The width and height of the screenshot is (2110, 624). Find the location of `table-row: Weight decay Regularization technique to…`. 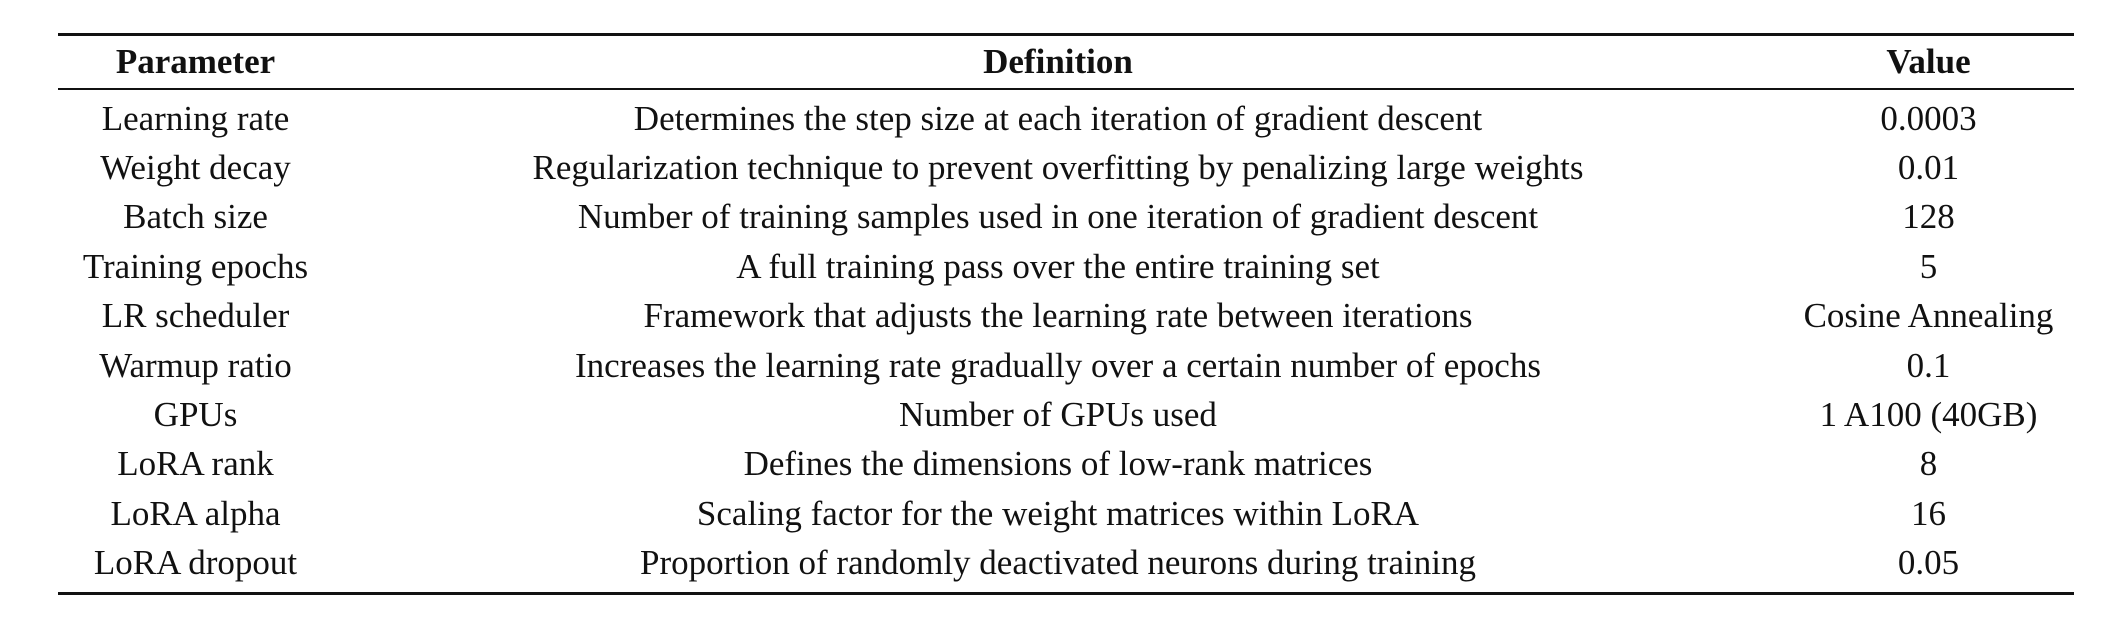

table-row: Weight decay Regularization technique to… is located at coordinates (1066, 167).